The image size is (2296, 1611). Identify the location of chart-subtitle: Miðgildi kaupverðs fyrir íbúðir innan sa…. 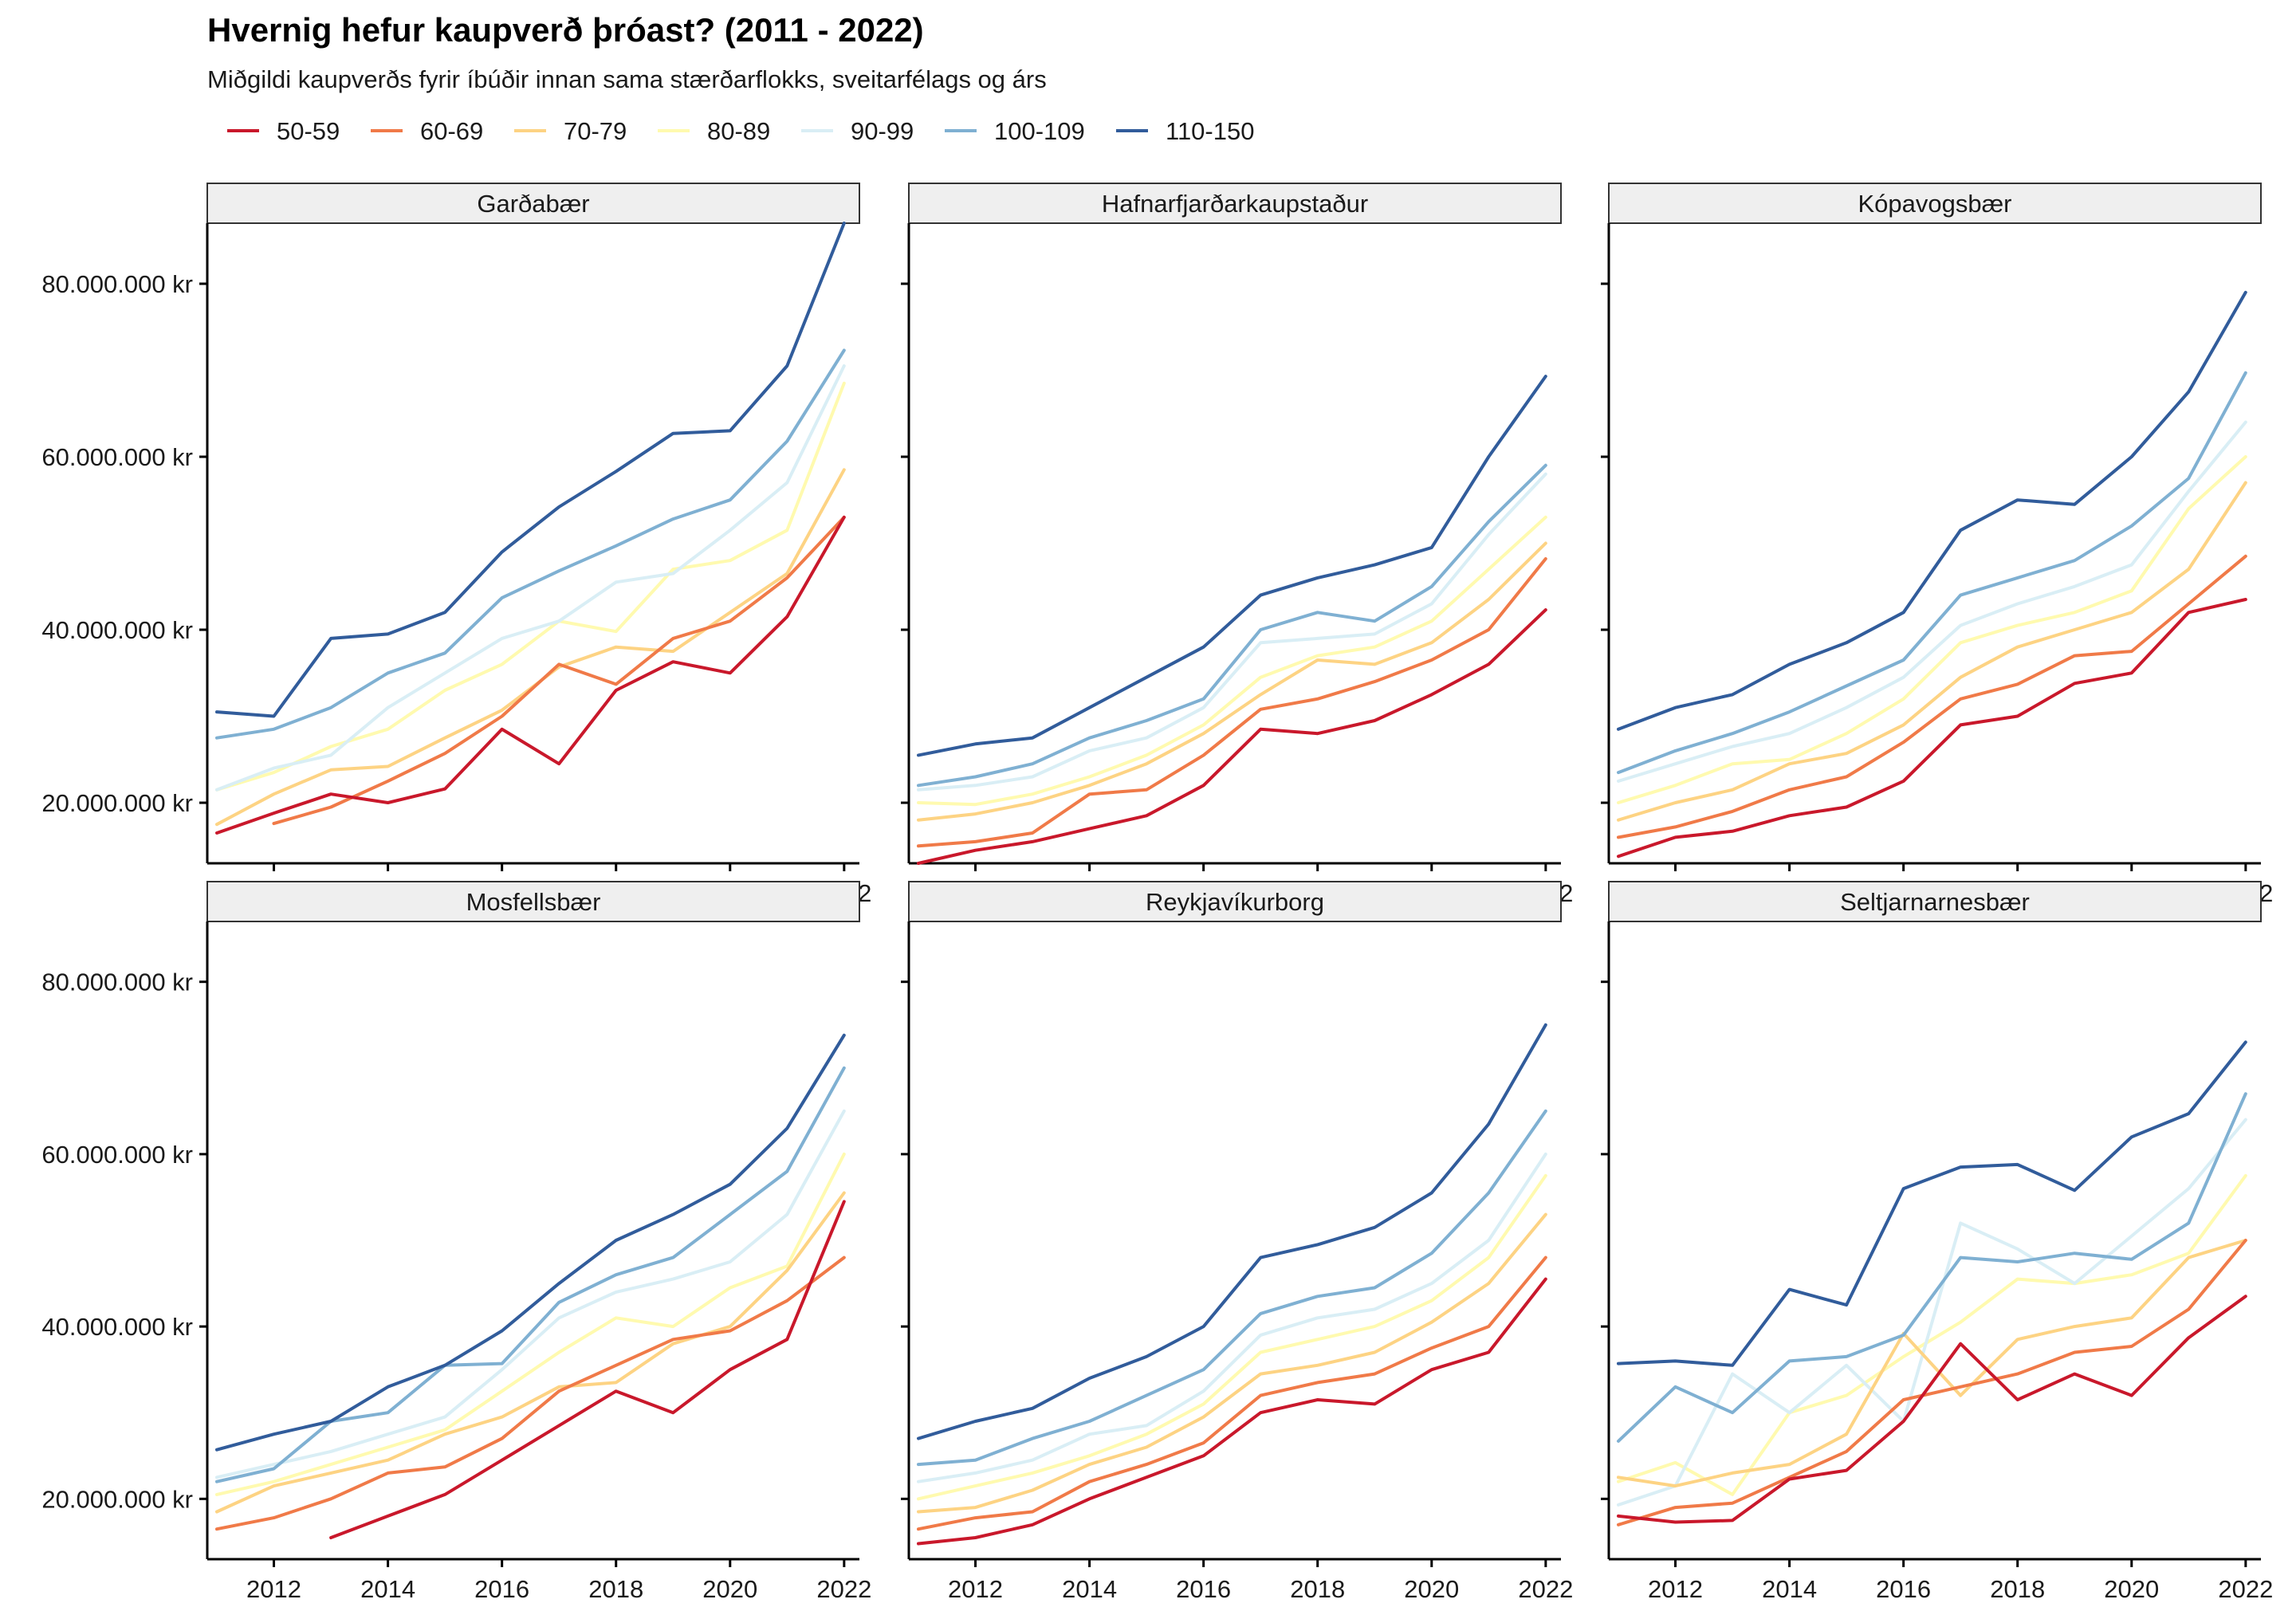
(627, 79).